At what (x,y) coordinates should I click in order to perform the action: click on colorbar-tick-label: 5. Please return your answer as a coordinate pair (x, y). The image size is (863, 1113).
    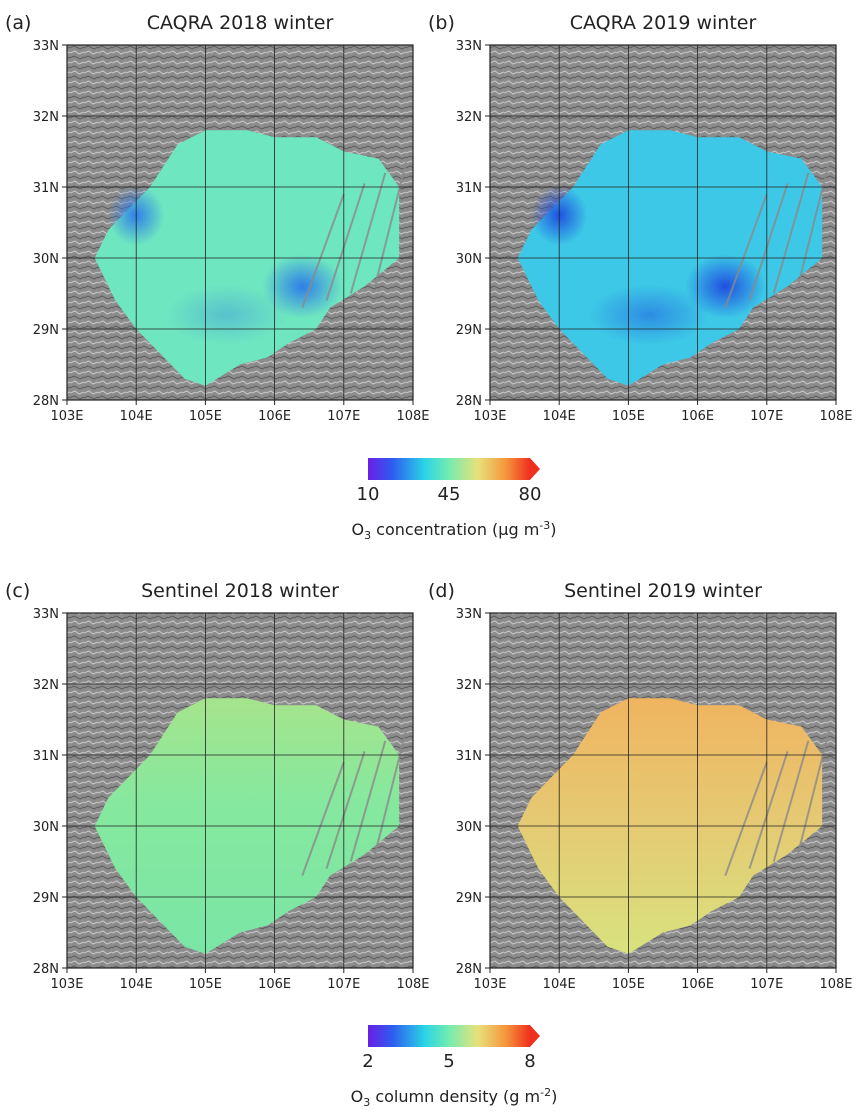
    Looking at the image, I should click on (448, 1061).